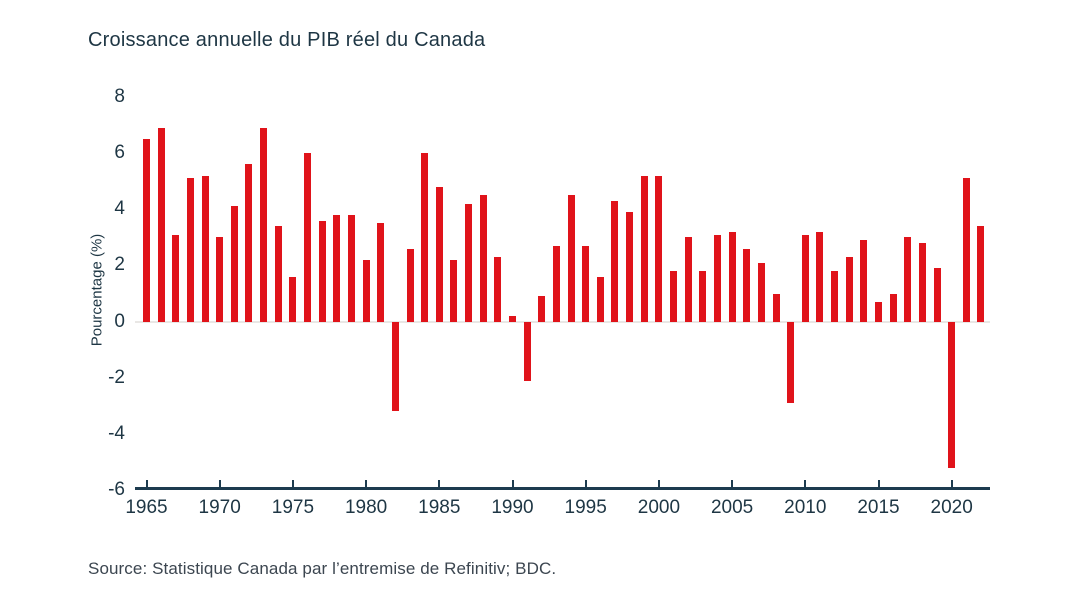  I want to click on bar-2013, so click(849, 289).